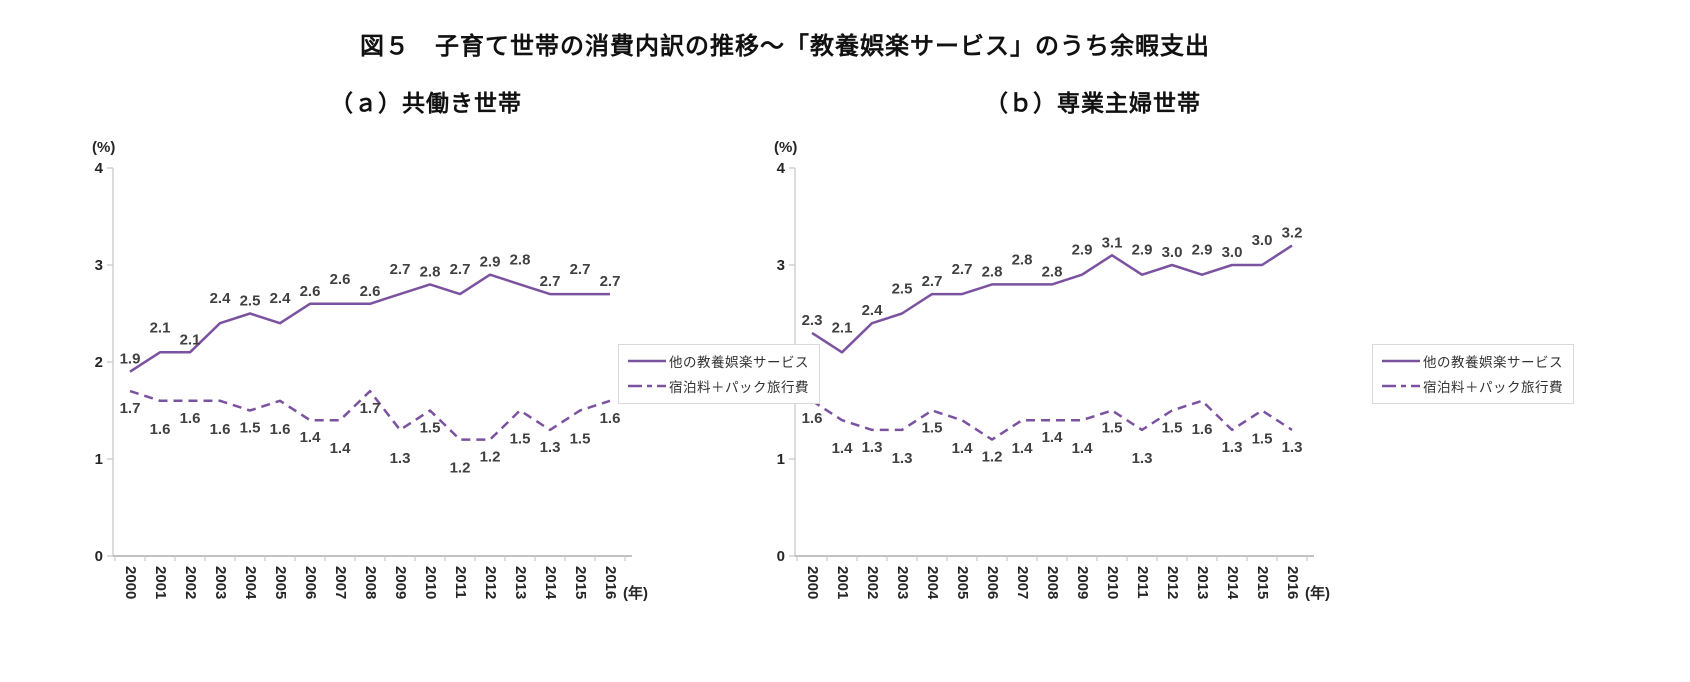 This screenshot has height=682, width=1690. What do you see at coordinates (1232, 583) in the screenshot?
I see `x-tick-label: 2014` at bounding box center [1232, 583].